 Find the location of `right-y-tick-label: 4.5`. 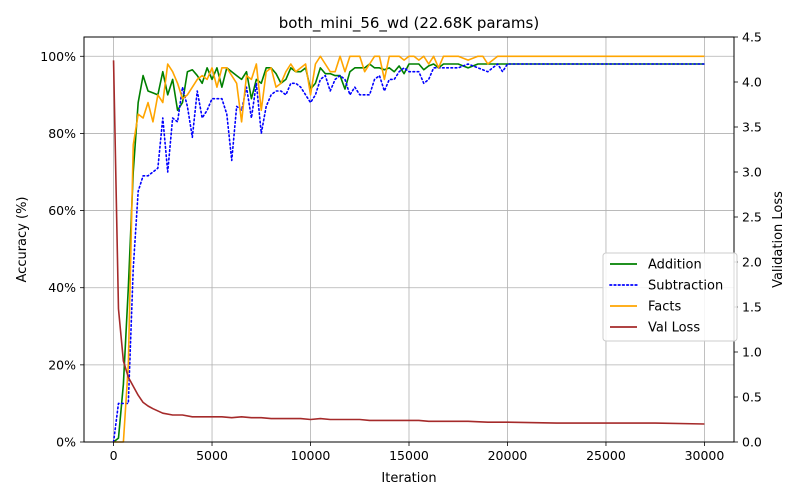

right-y-tick-label: 4.5 is located at coordinates (752, 37).